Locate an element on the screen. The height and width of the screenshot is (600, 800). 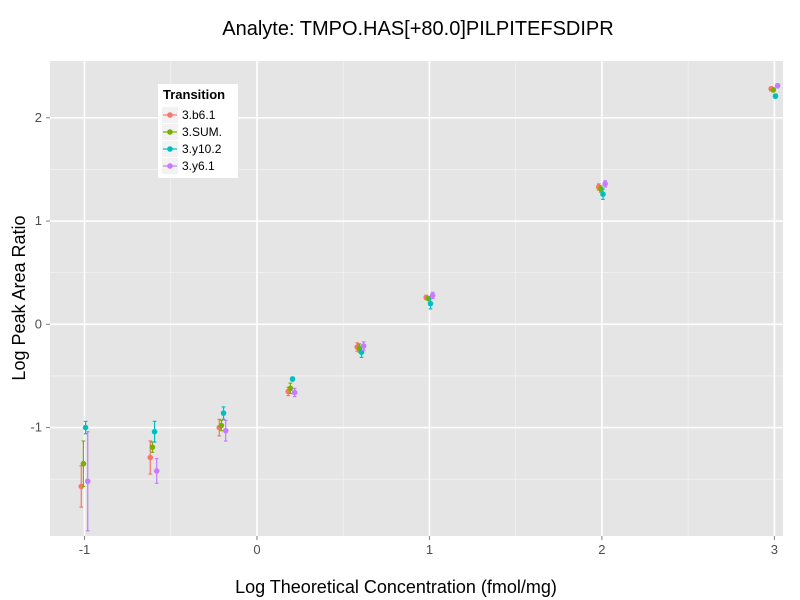
legend-item: 3.SUM. is located at coordinates (192, 132).